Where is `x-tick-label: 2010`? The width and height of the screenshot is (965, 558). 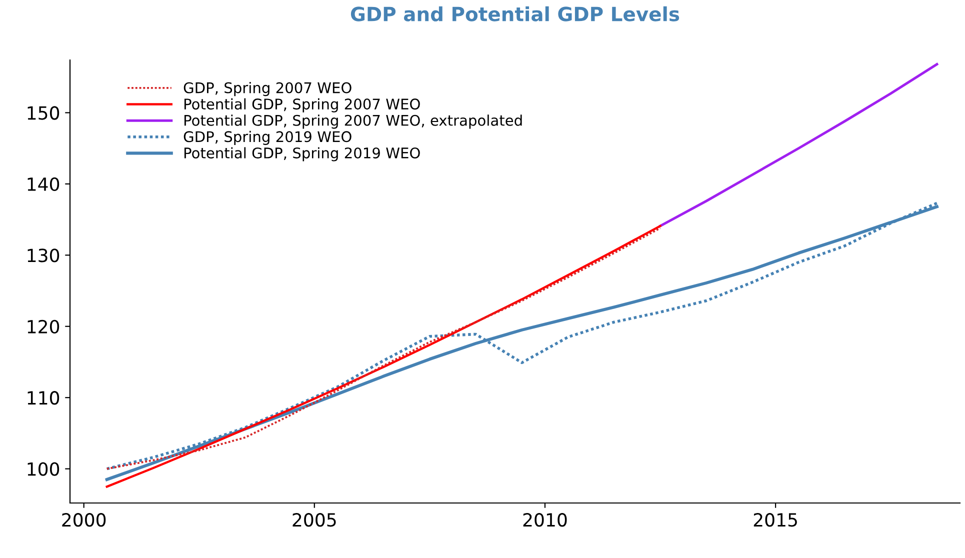
x-tick-label: 2010 is located at coordinates (545, 520).